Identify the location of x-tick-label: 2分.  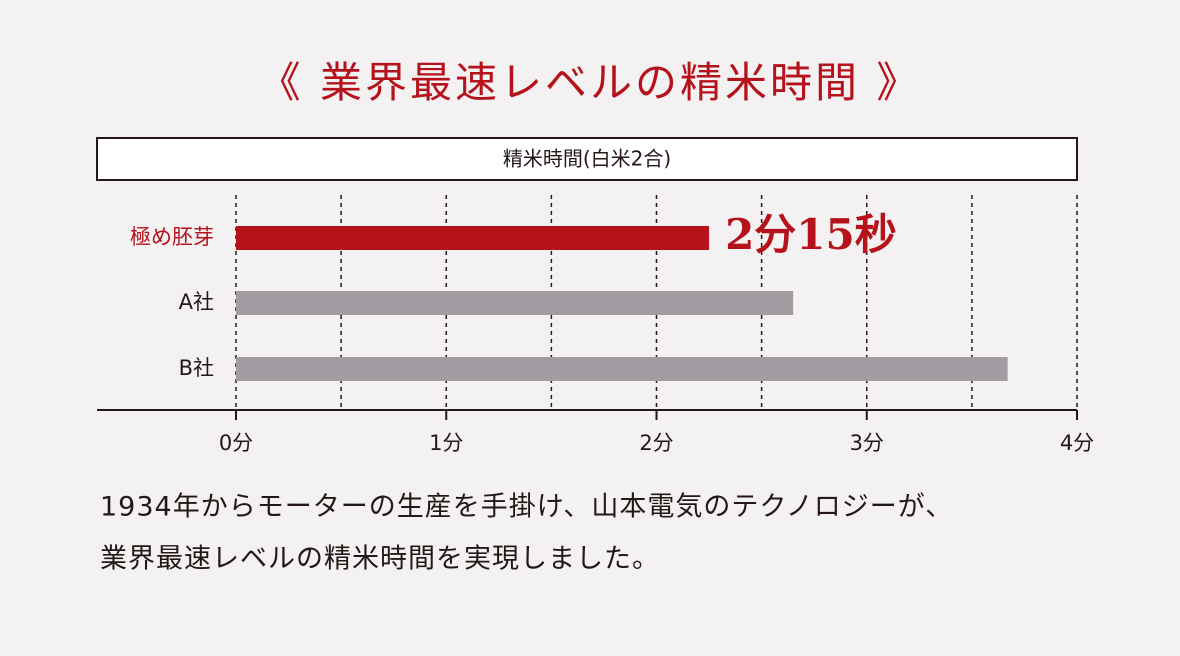
(656, 443).